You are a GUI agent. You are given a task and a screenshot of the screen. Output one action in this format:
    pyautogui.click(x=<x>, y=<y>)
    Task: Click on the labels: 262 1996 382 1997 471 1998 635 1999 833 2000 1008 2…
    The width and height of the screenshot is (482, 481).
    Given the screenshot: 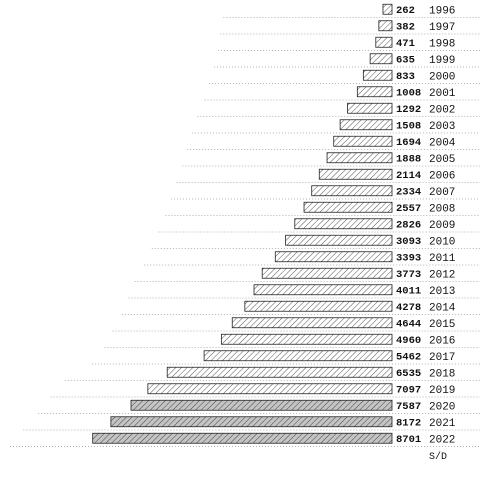 What is the action you would take?
    pyautogui.click(x=426, y=234)
    